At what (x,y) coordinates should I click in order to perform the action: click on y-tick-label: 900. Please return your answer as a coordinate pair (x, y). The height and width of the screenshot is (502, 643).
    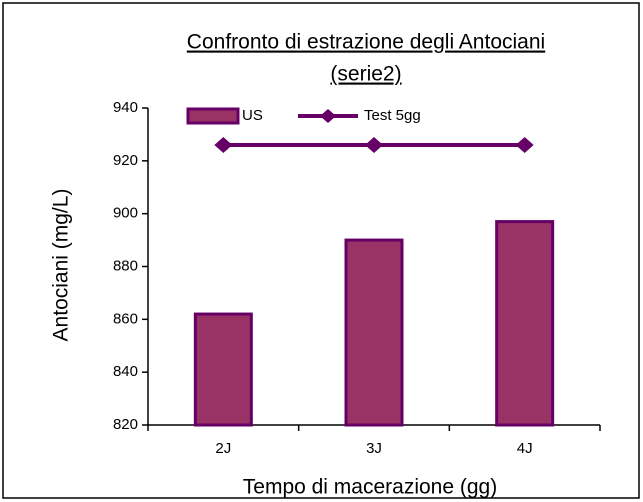
    Looking at the image, I should click on (125, 213).